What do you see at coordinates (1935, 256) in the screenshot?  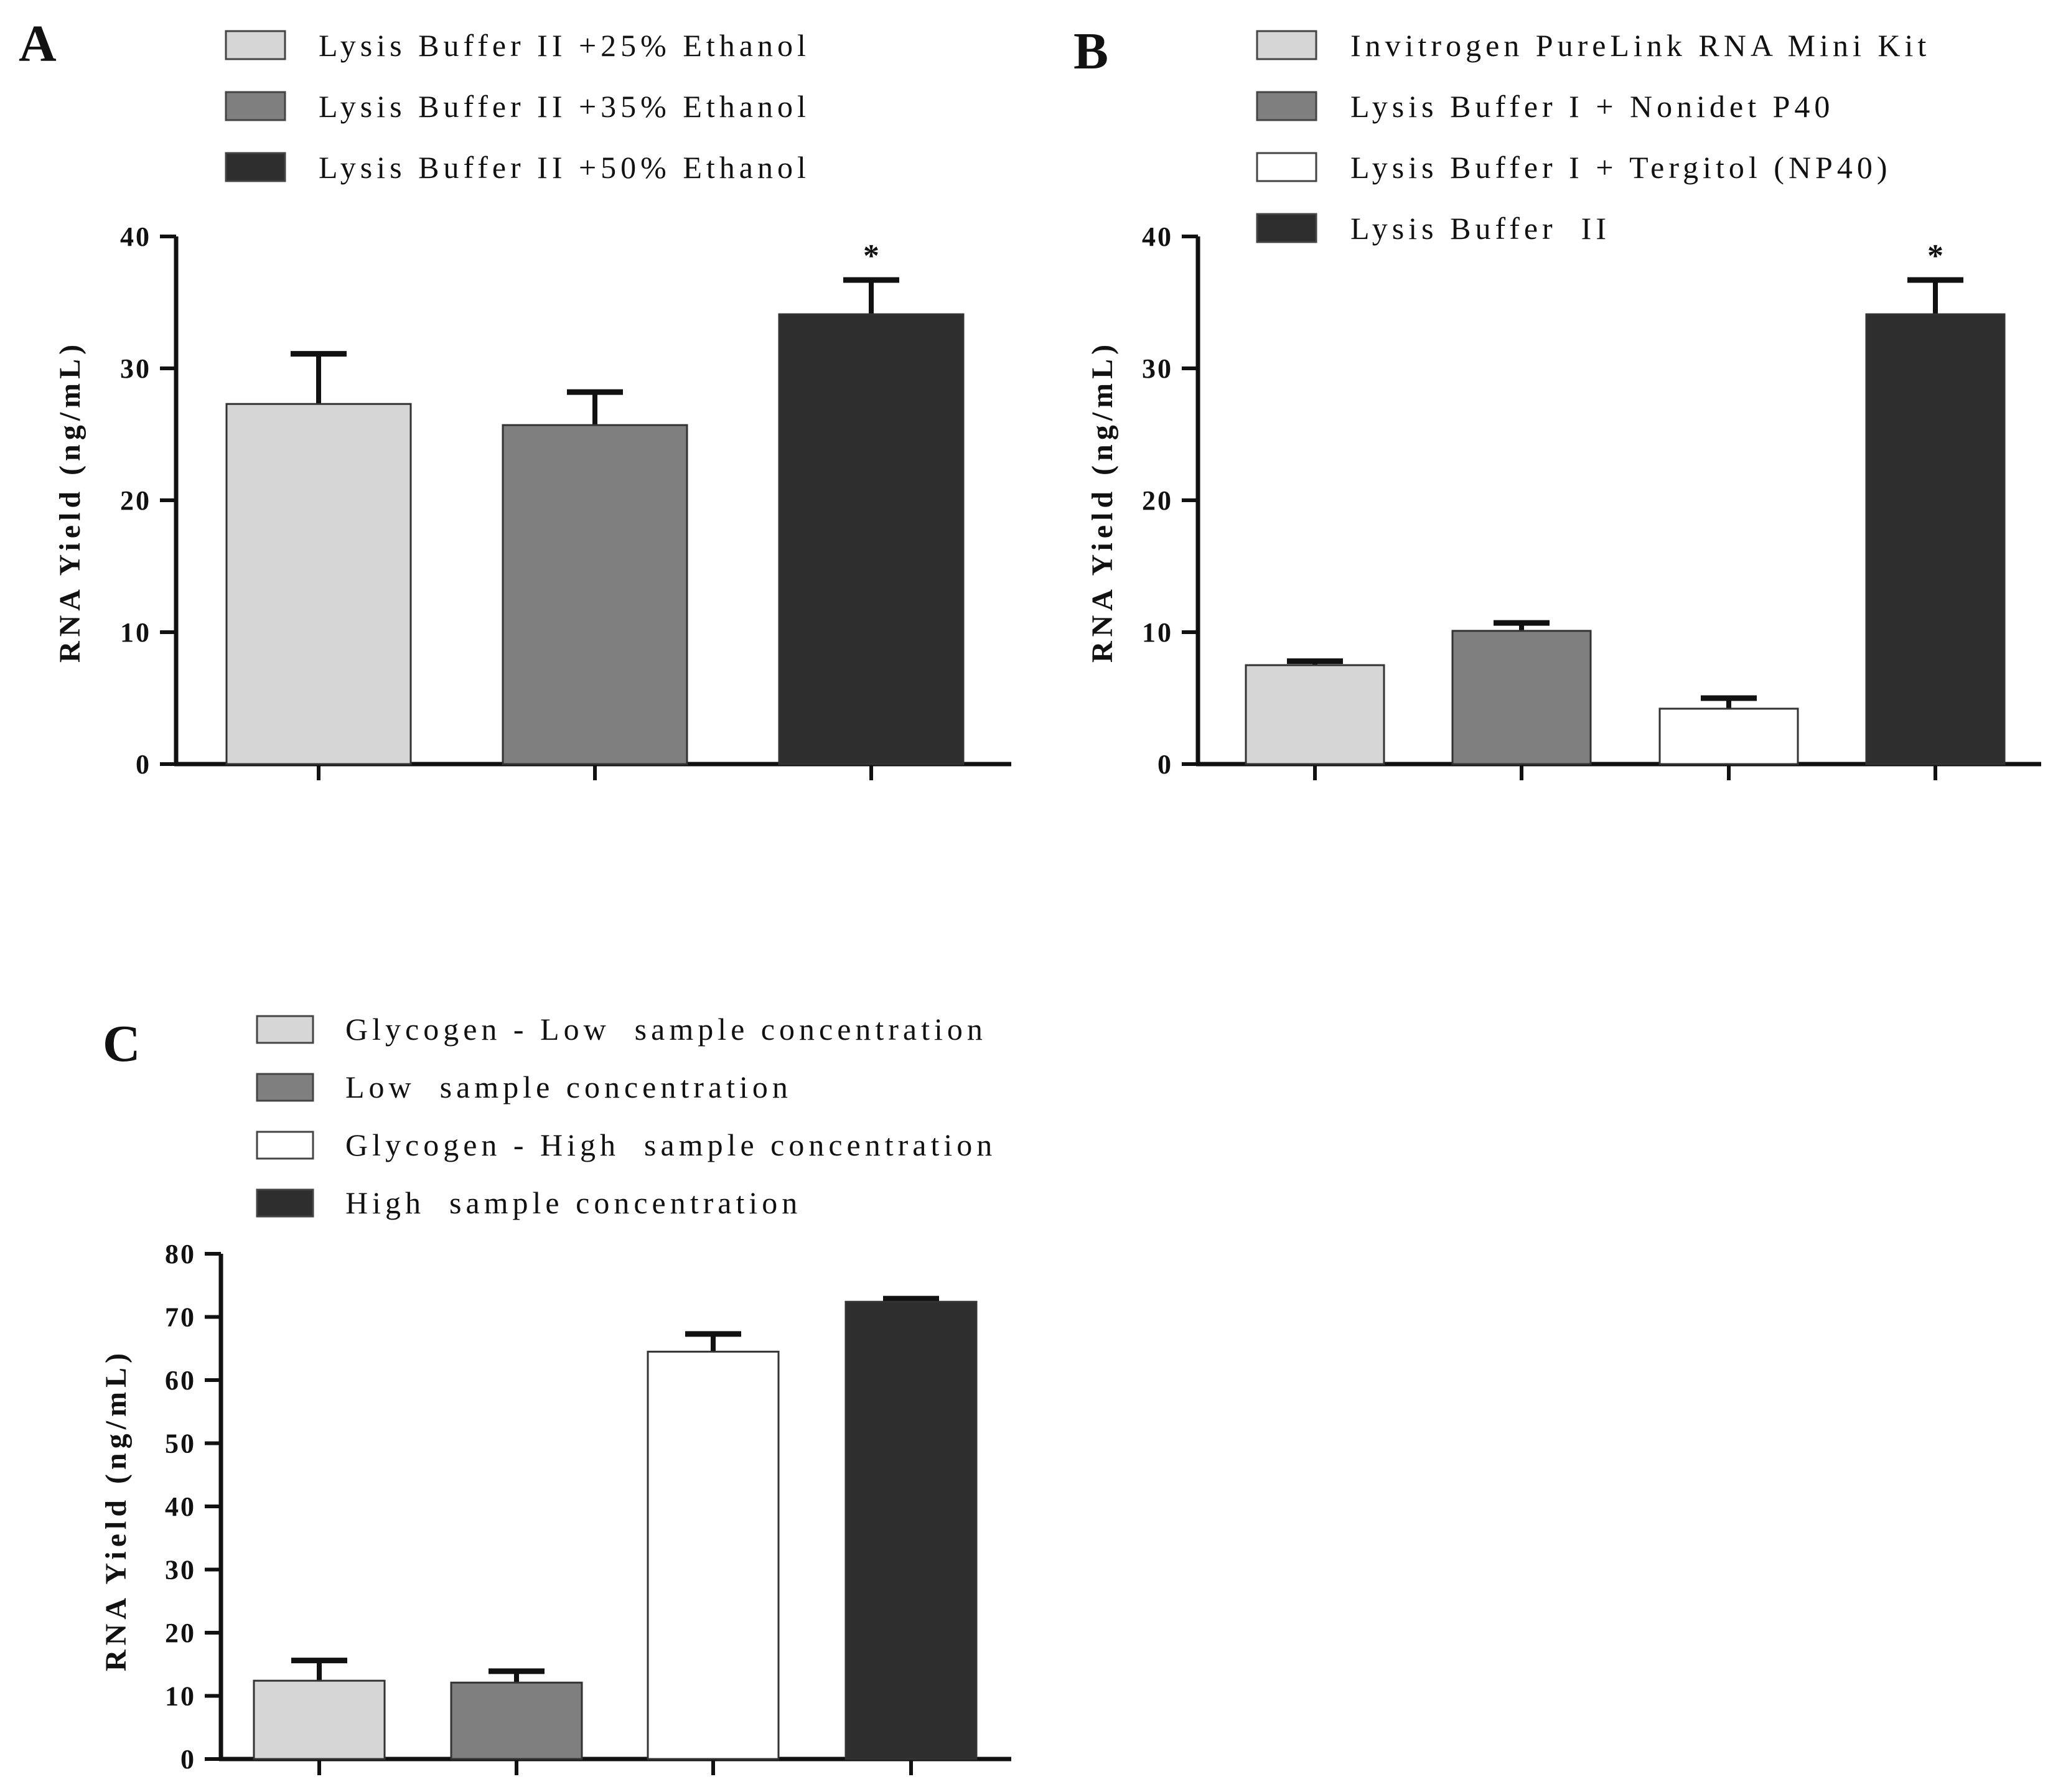 I see `panel-b-significance-label: *` at bounding box center [1935, 256].